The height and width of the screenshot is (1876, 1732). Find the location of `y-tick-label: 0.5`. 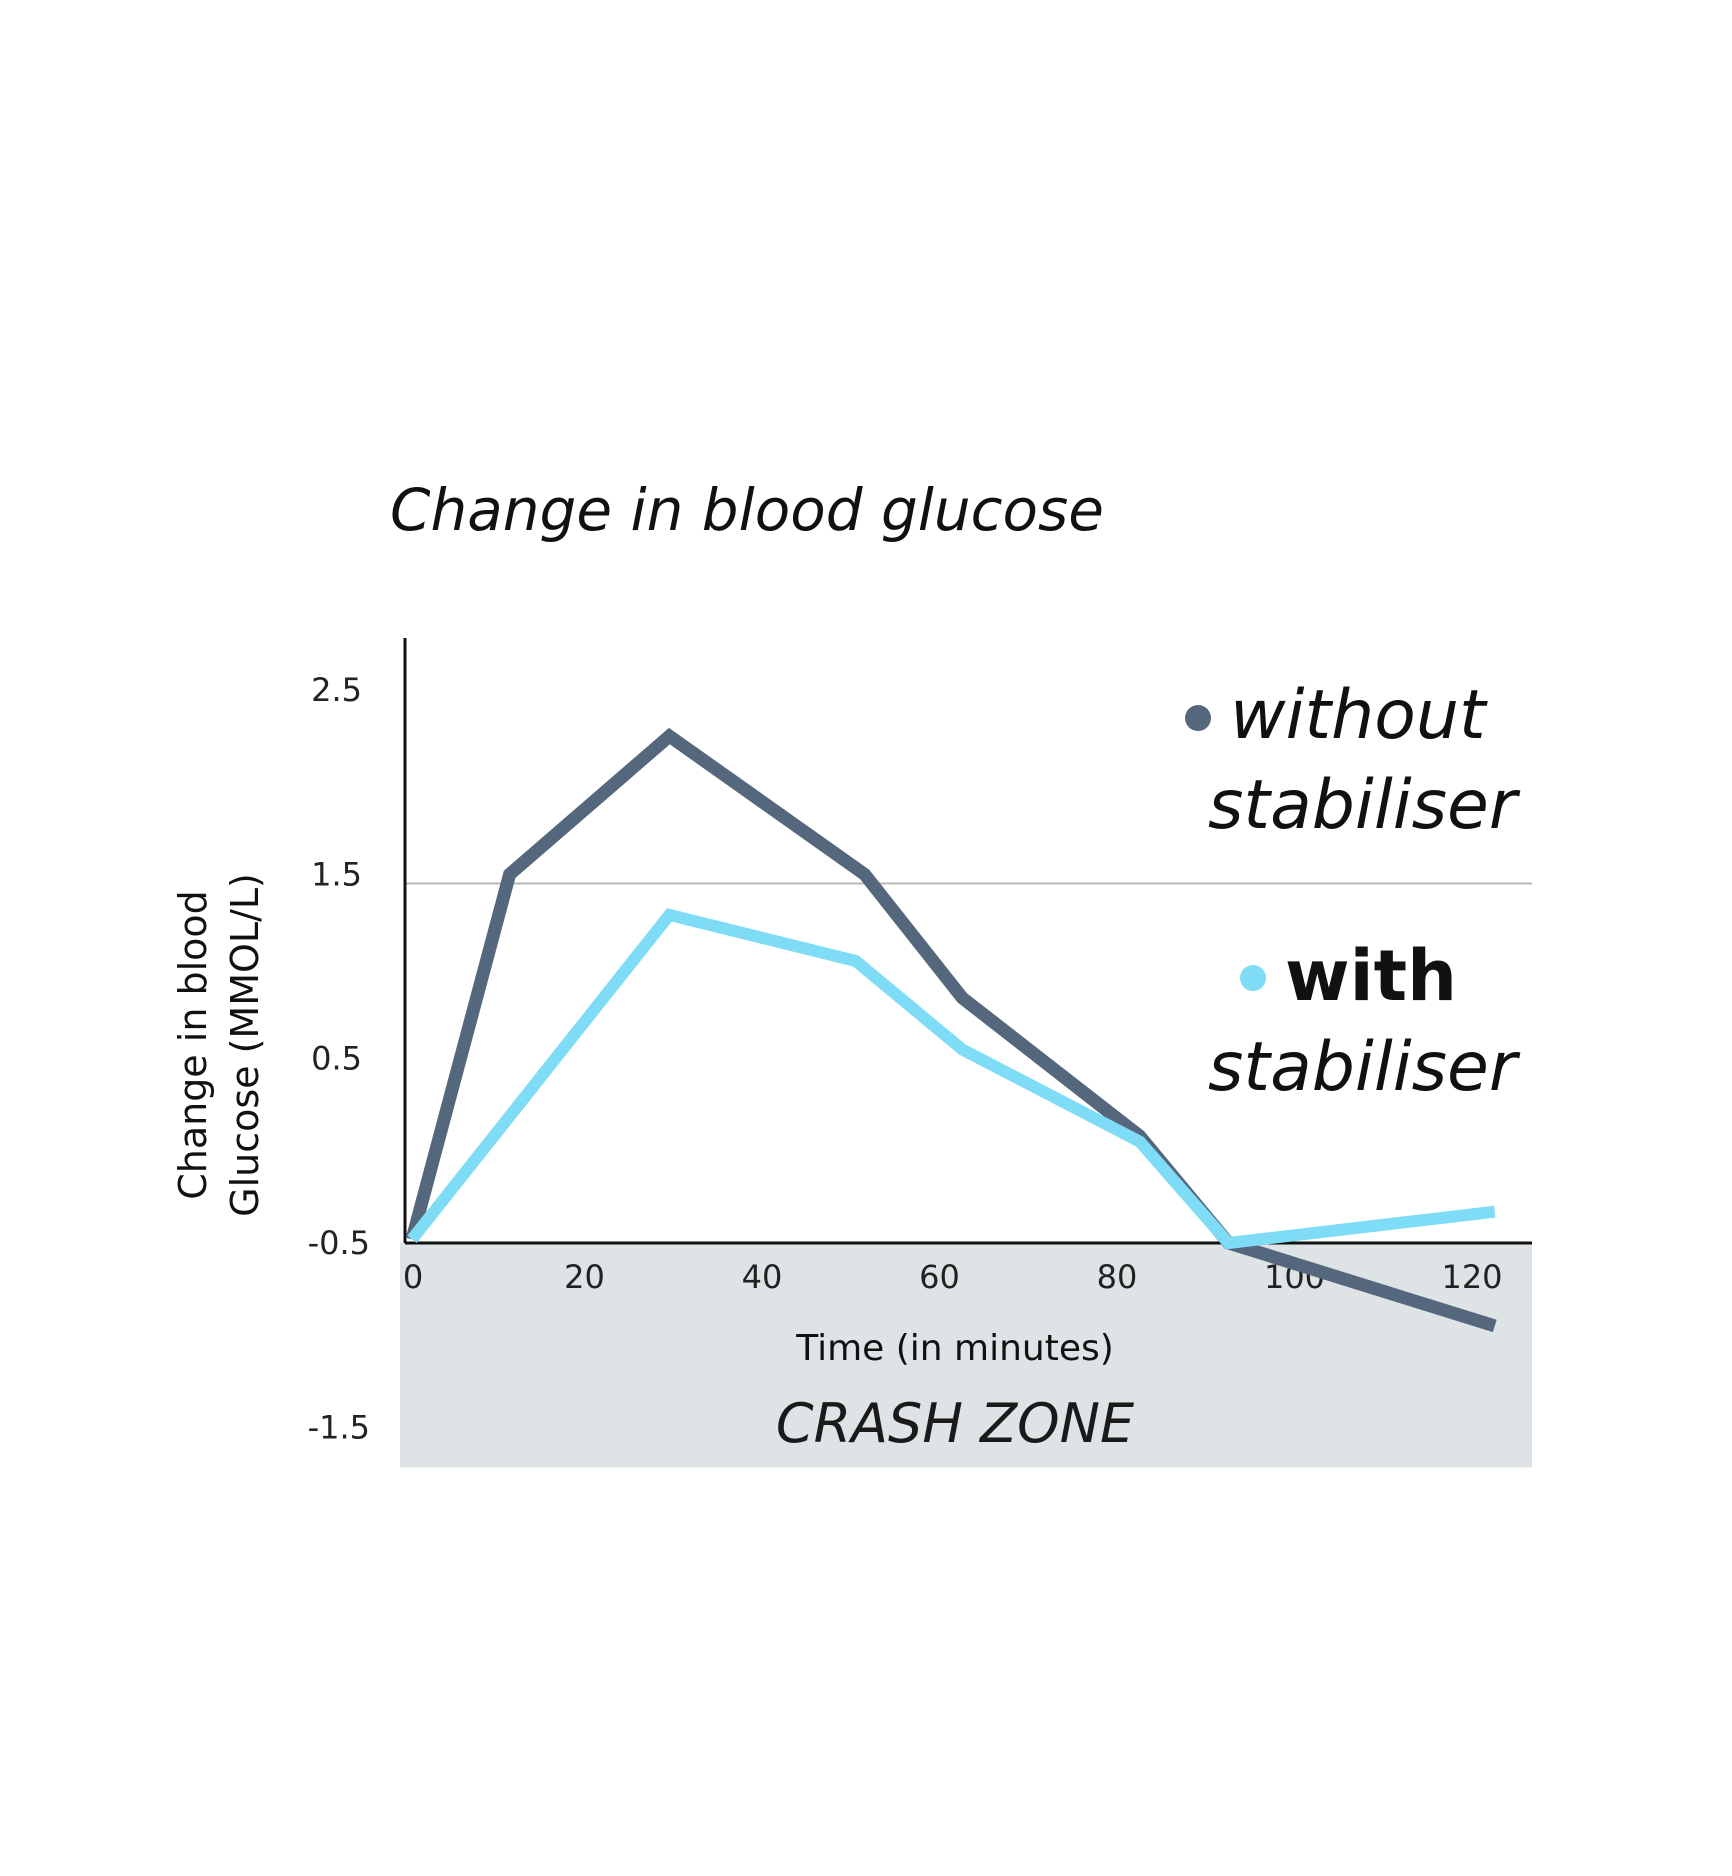

y-tick-label: 0.5 is located at coordinates (336, 1059).